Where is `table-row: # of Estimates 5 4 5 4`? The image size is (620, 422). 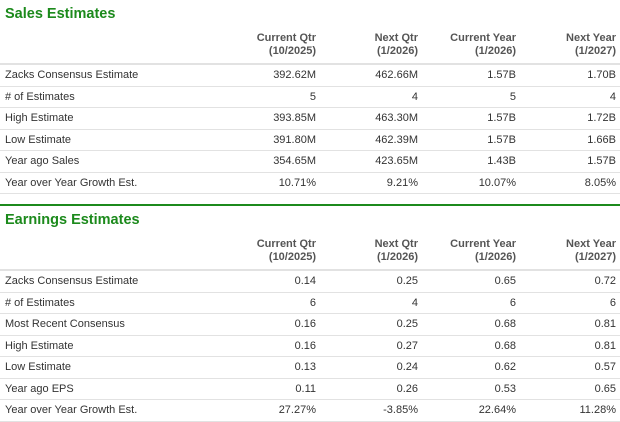
table-row: # of Estimates 5 4 5 4 is located at coordinates (310, 97).